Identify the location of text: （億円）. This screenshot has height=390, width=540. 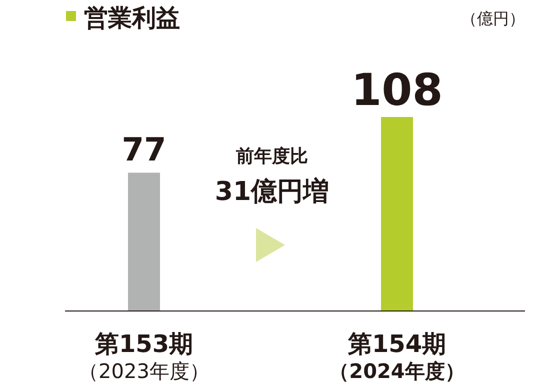
(493, 18).